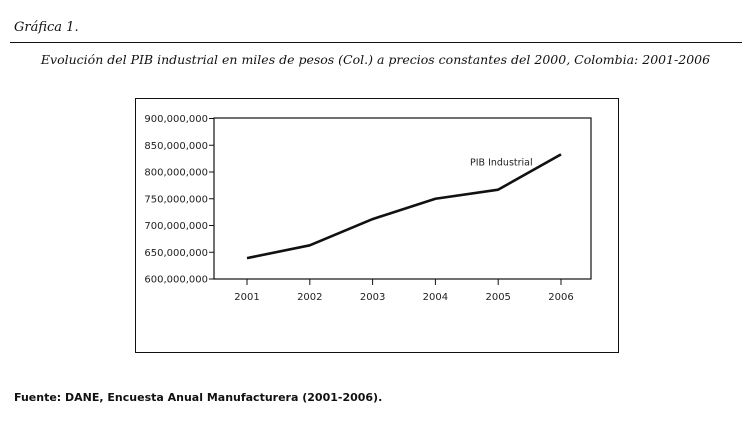 The width and height of the screenshot is (751, 424). Describe the element at coordinates (560, 297) in the screenshot. I see `x-tick-label: 2006` at that location.